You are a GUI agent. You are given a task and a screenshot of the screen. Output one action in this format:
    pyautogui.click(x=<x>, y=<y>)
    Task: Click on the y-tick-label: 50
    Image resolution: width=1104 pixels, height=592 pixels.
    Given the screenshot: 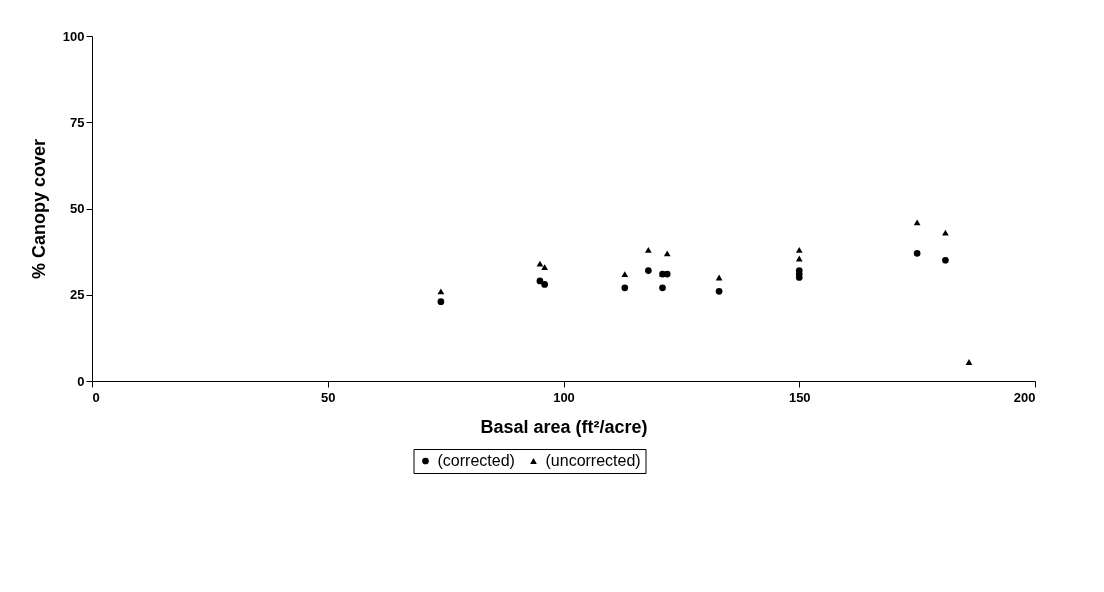 What is the action you would take?
    pyautogui.click(x=77, y=208)
    